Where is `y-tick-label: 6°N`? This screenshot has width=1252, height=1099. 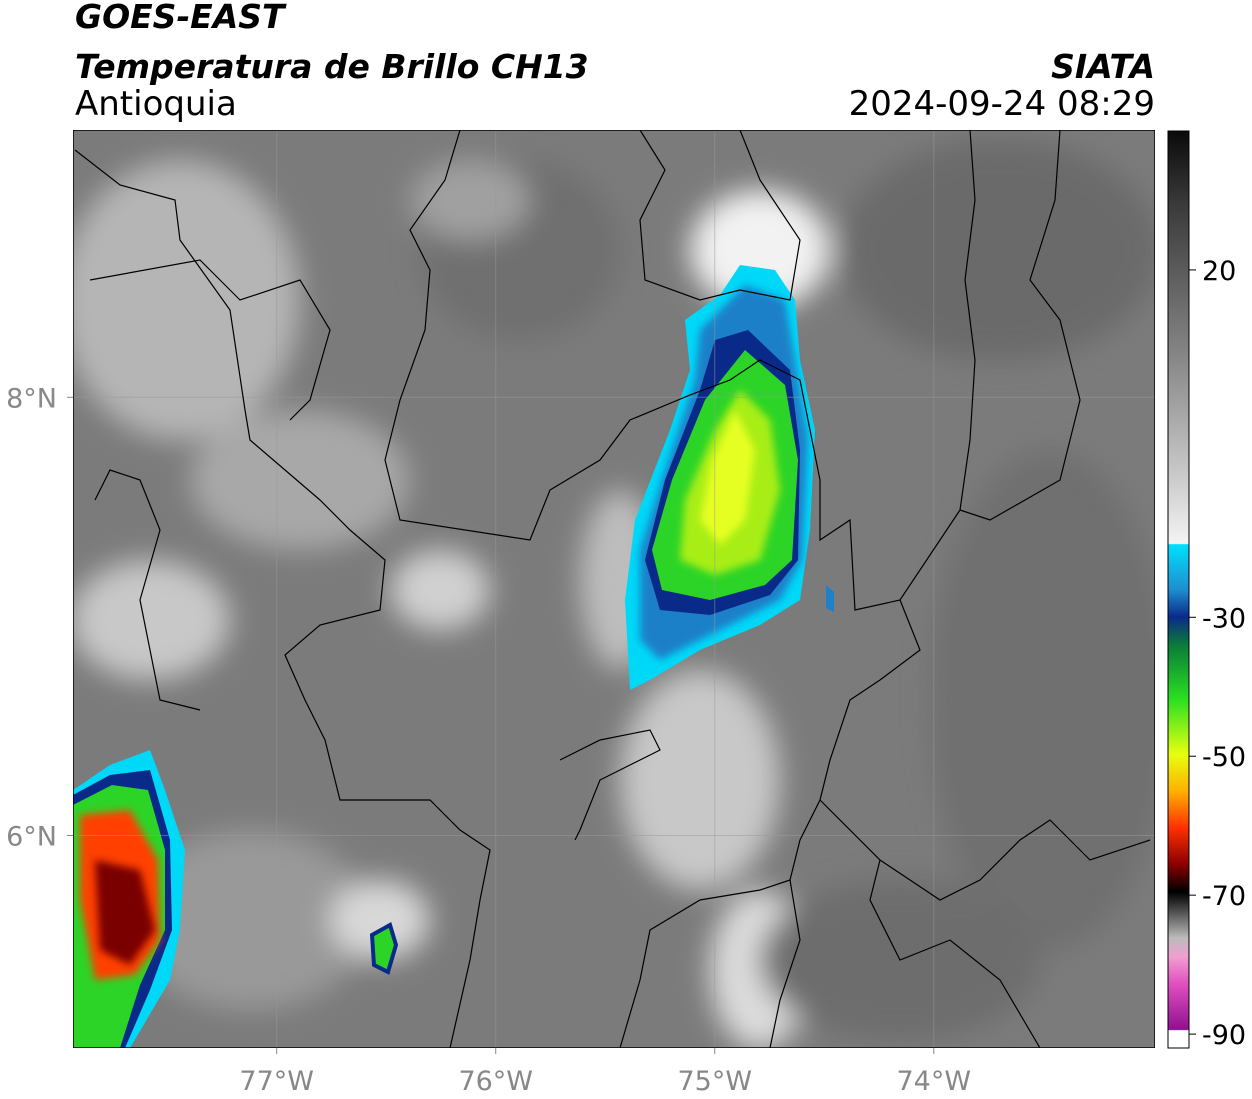 y-tick-label: 6°N is located at coordinates (31, 836).